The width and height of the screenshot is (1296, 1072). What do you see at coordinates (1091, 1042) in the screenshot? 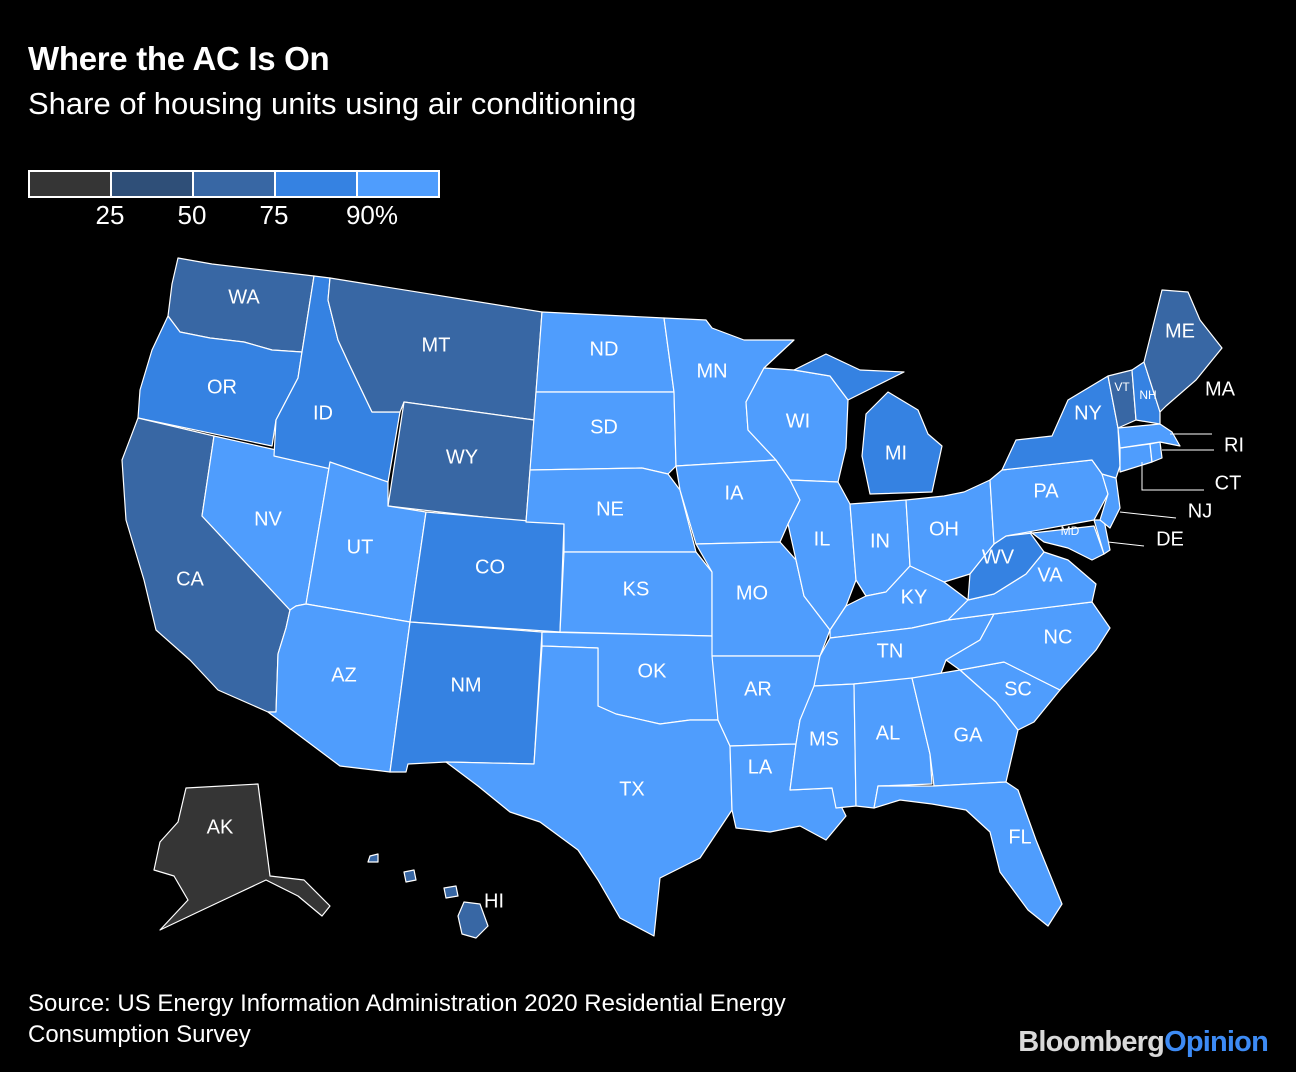
I see `brand-part1: Bloomberg` at bounding box center [1091, 1042].